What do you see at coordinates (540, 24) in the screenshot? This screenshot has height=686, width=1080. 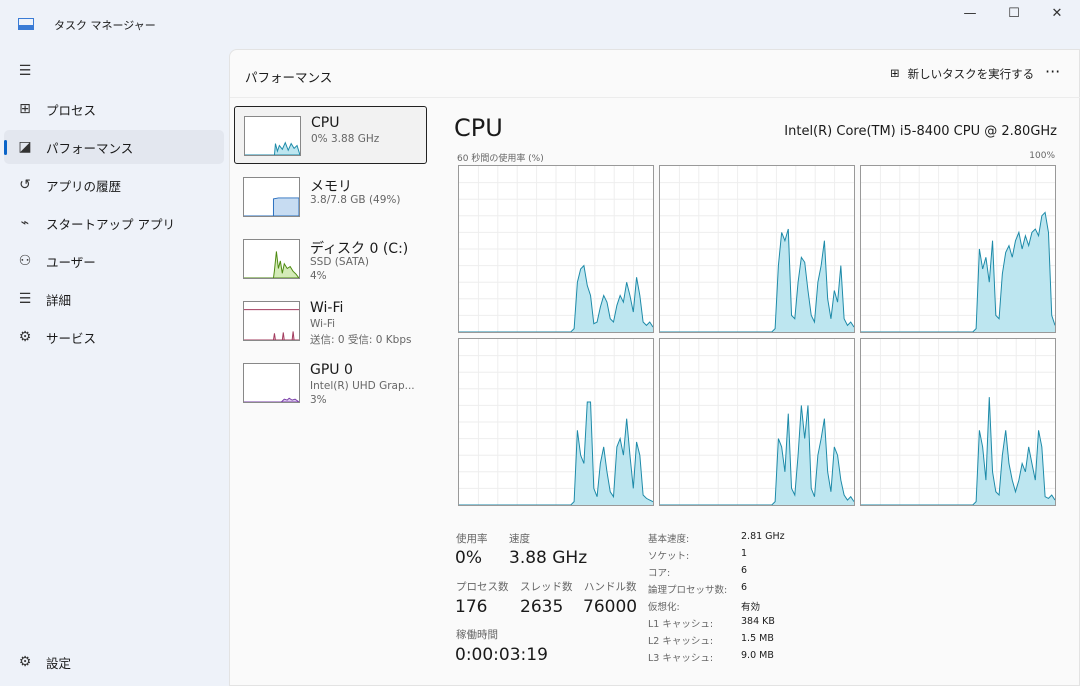 I see `title-bar: タスク マネージャー — ☐ ✕` at bounding box center [540, 24].